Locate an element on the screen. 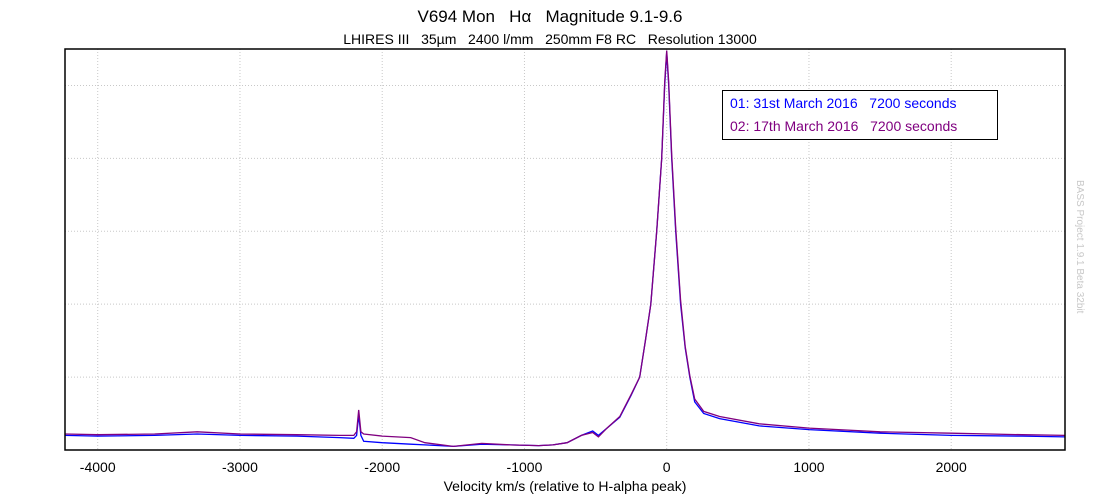  x-tick-label: 0 is located at coordinates (667, 467).